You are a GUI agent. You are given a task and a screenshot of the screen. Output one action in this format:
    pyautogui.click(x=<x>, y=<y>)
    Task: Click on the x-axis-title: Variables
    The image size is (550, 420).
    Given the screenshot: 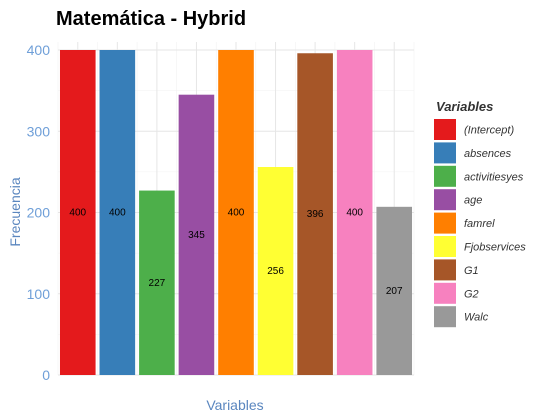 What is the action you would take?
    pyautogui.click(x=234, y=405)
    